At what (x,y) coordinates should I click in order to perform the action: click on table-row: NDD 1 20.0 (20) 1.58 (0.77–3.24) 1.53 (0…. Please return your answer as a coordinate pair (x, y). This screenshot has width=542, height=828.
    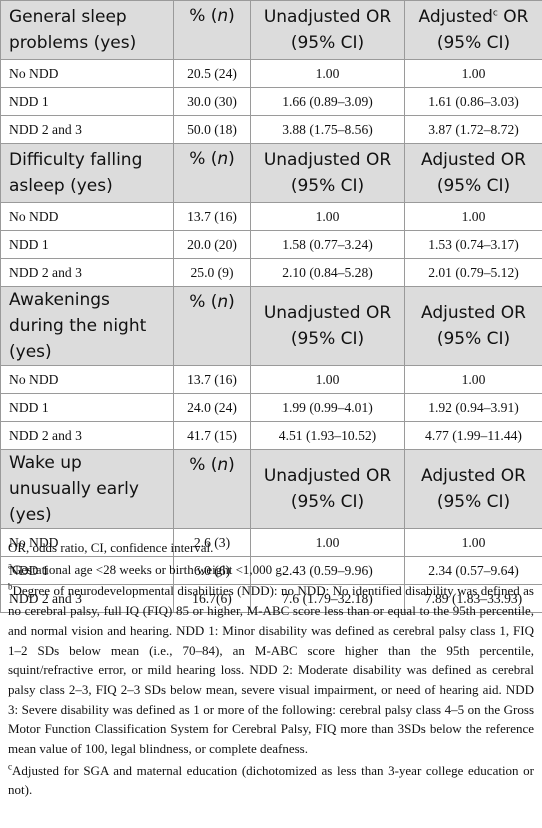
    Looking at the image, I should click on (271, 244).